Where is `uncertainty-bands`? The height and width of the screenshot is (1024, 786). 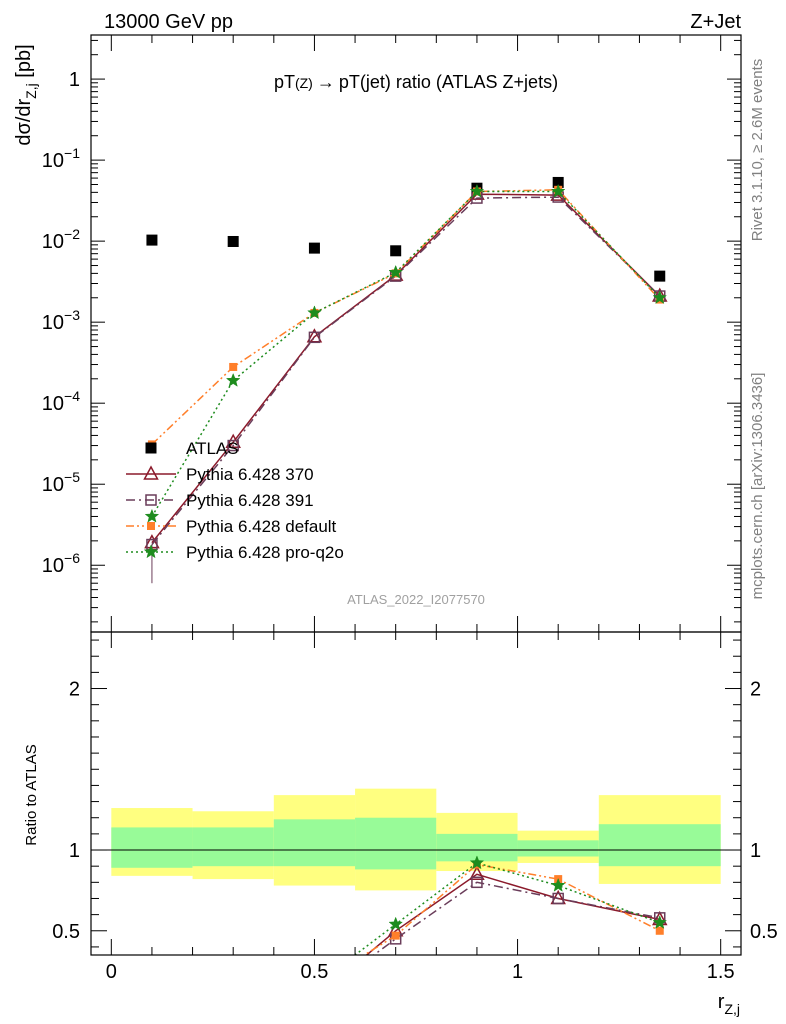 uncertainty-bands is located at coordinates (416, 839).